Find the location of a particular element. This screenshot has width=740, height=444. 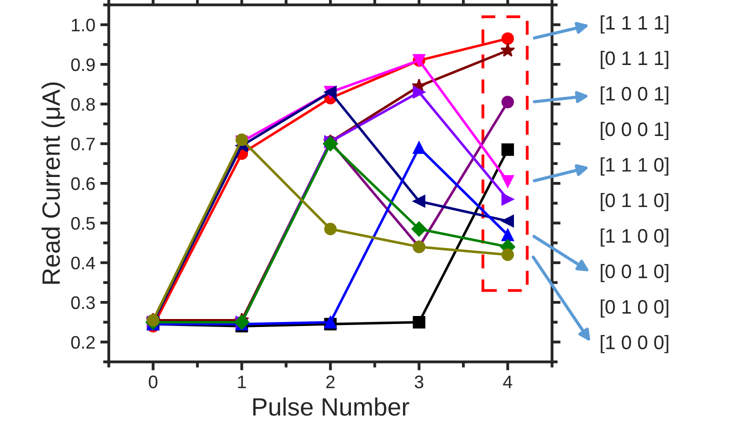

y-tick-label: 0.6 is located at coordinates (83, 183).